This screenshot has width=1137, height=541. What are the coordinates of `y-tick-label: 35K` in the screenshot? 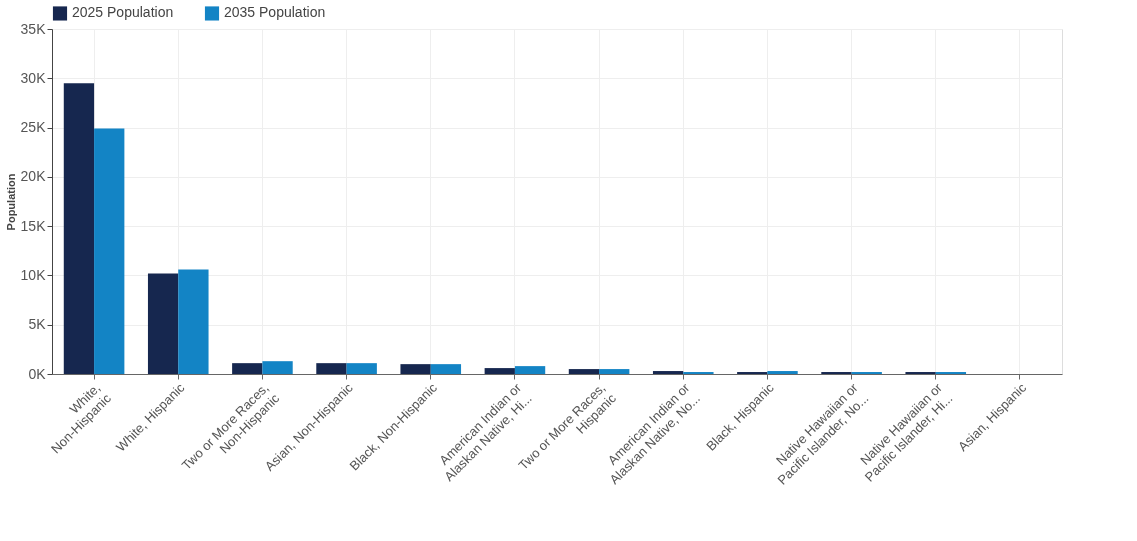 It's located at (33, 28).